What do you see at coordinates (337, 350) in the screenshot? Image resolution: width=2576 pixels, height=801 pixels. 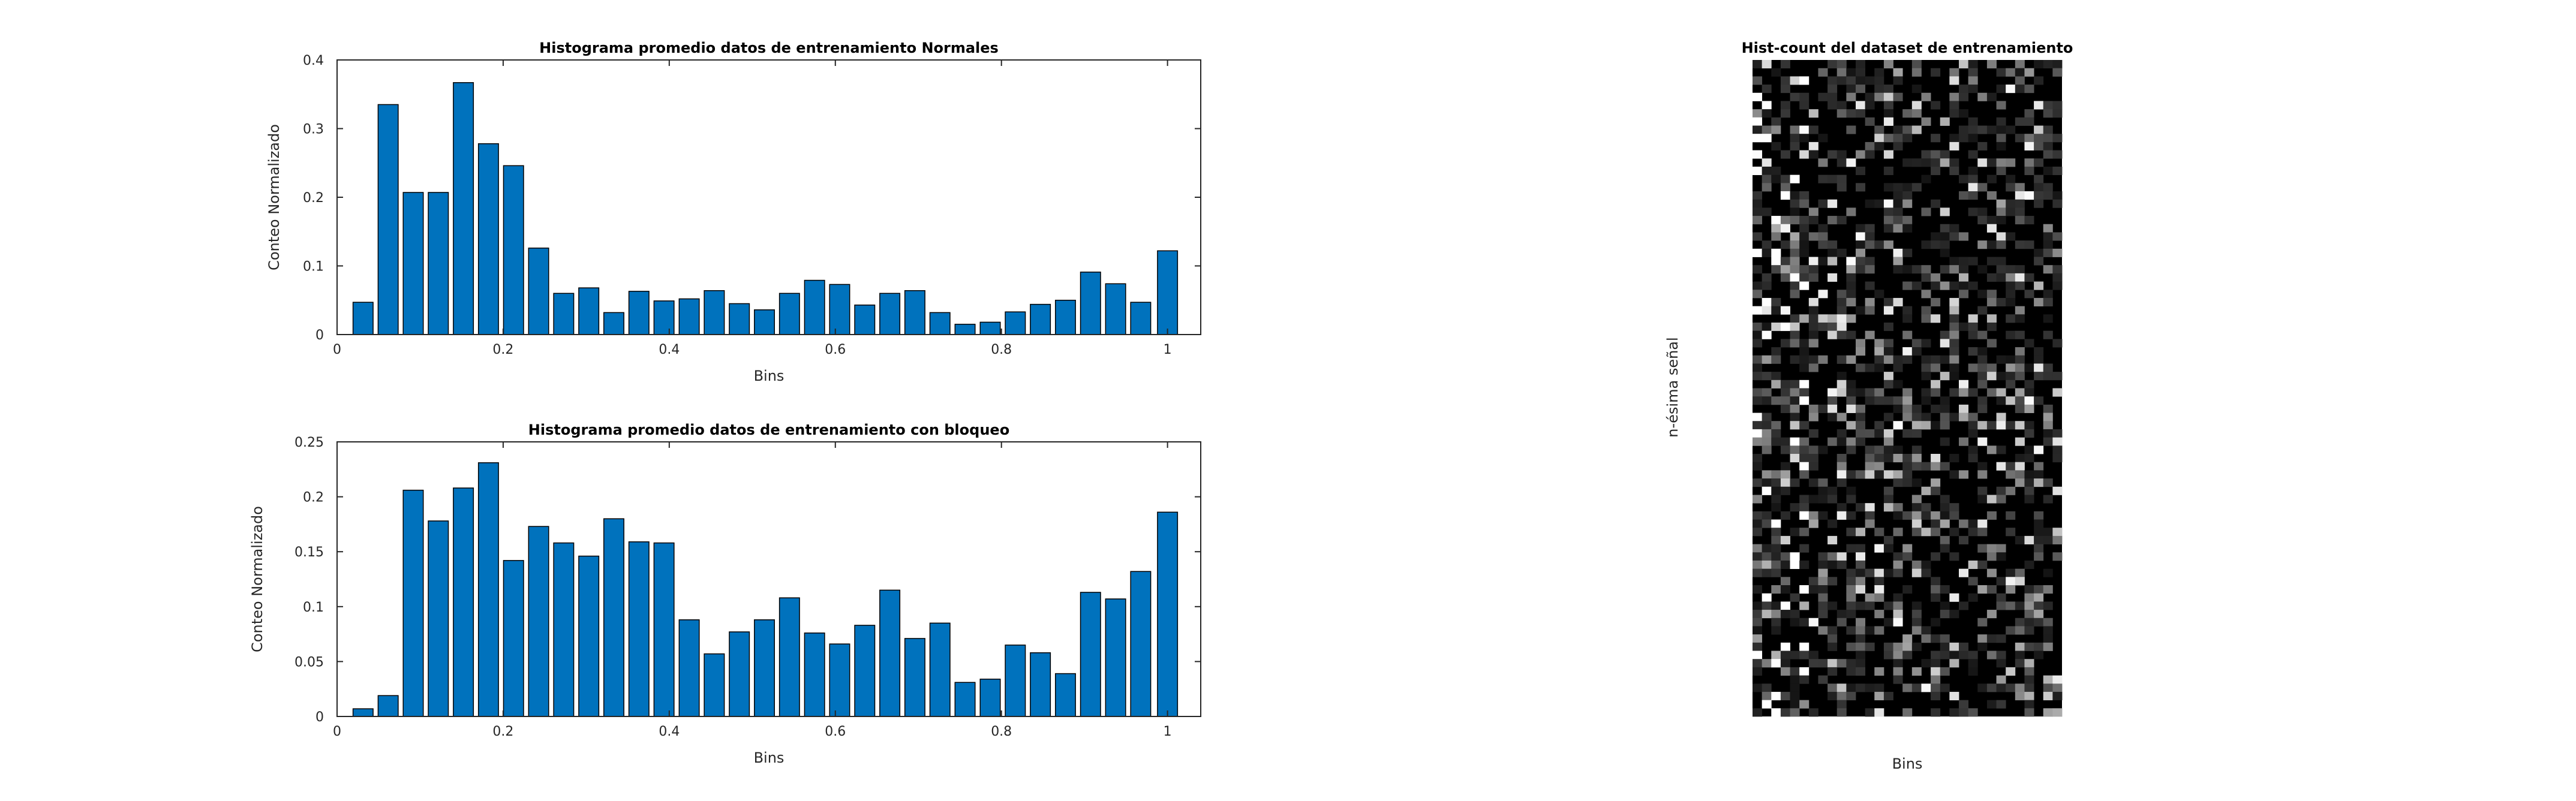 I see `c1-xtick-label: 0` at bounding box center [337, 350].